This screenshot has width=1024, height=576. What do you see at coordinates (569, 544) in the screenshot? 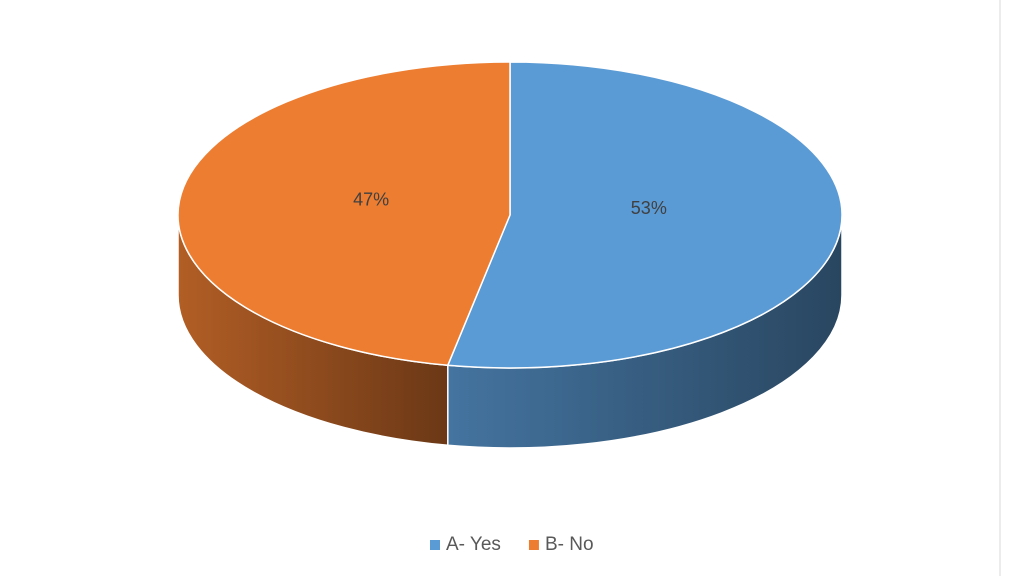
I see `legend-label: B- No` at bounding box center [569, 544].